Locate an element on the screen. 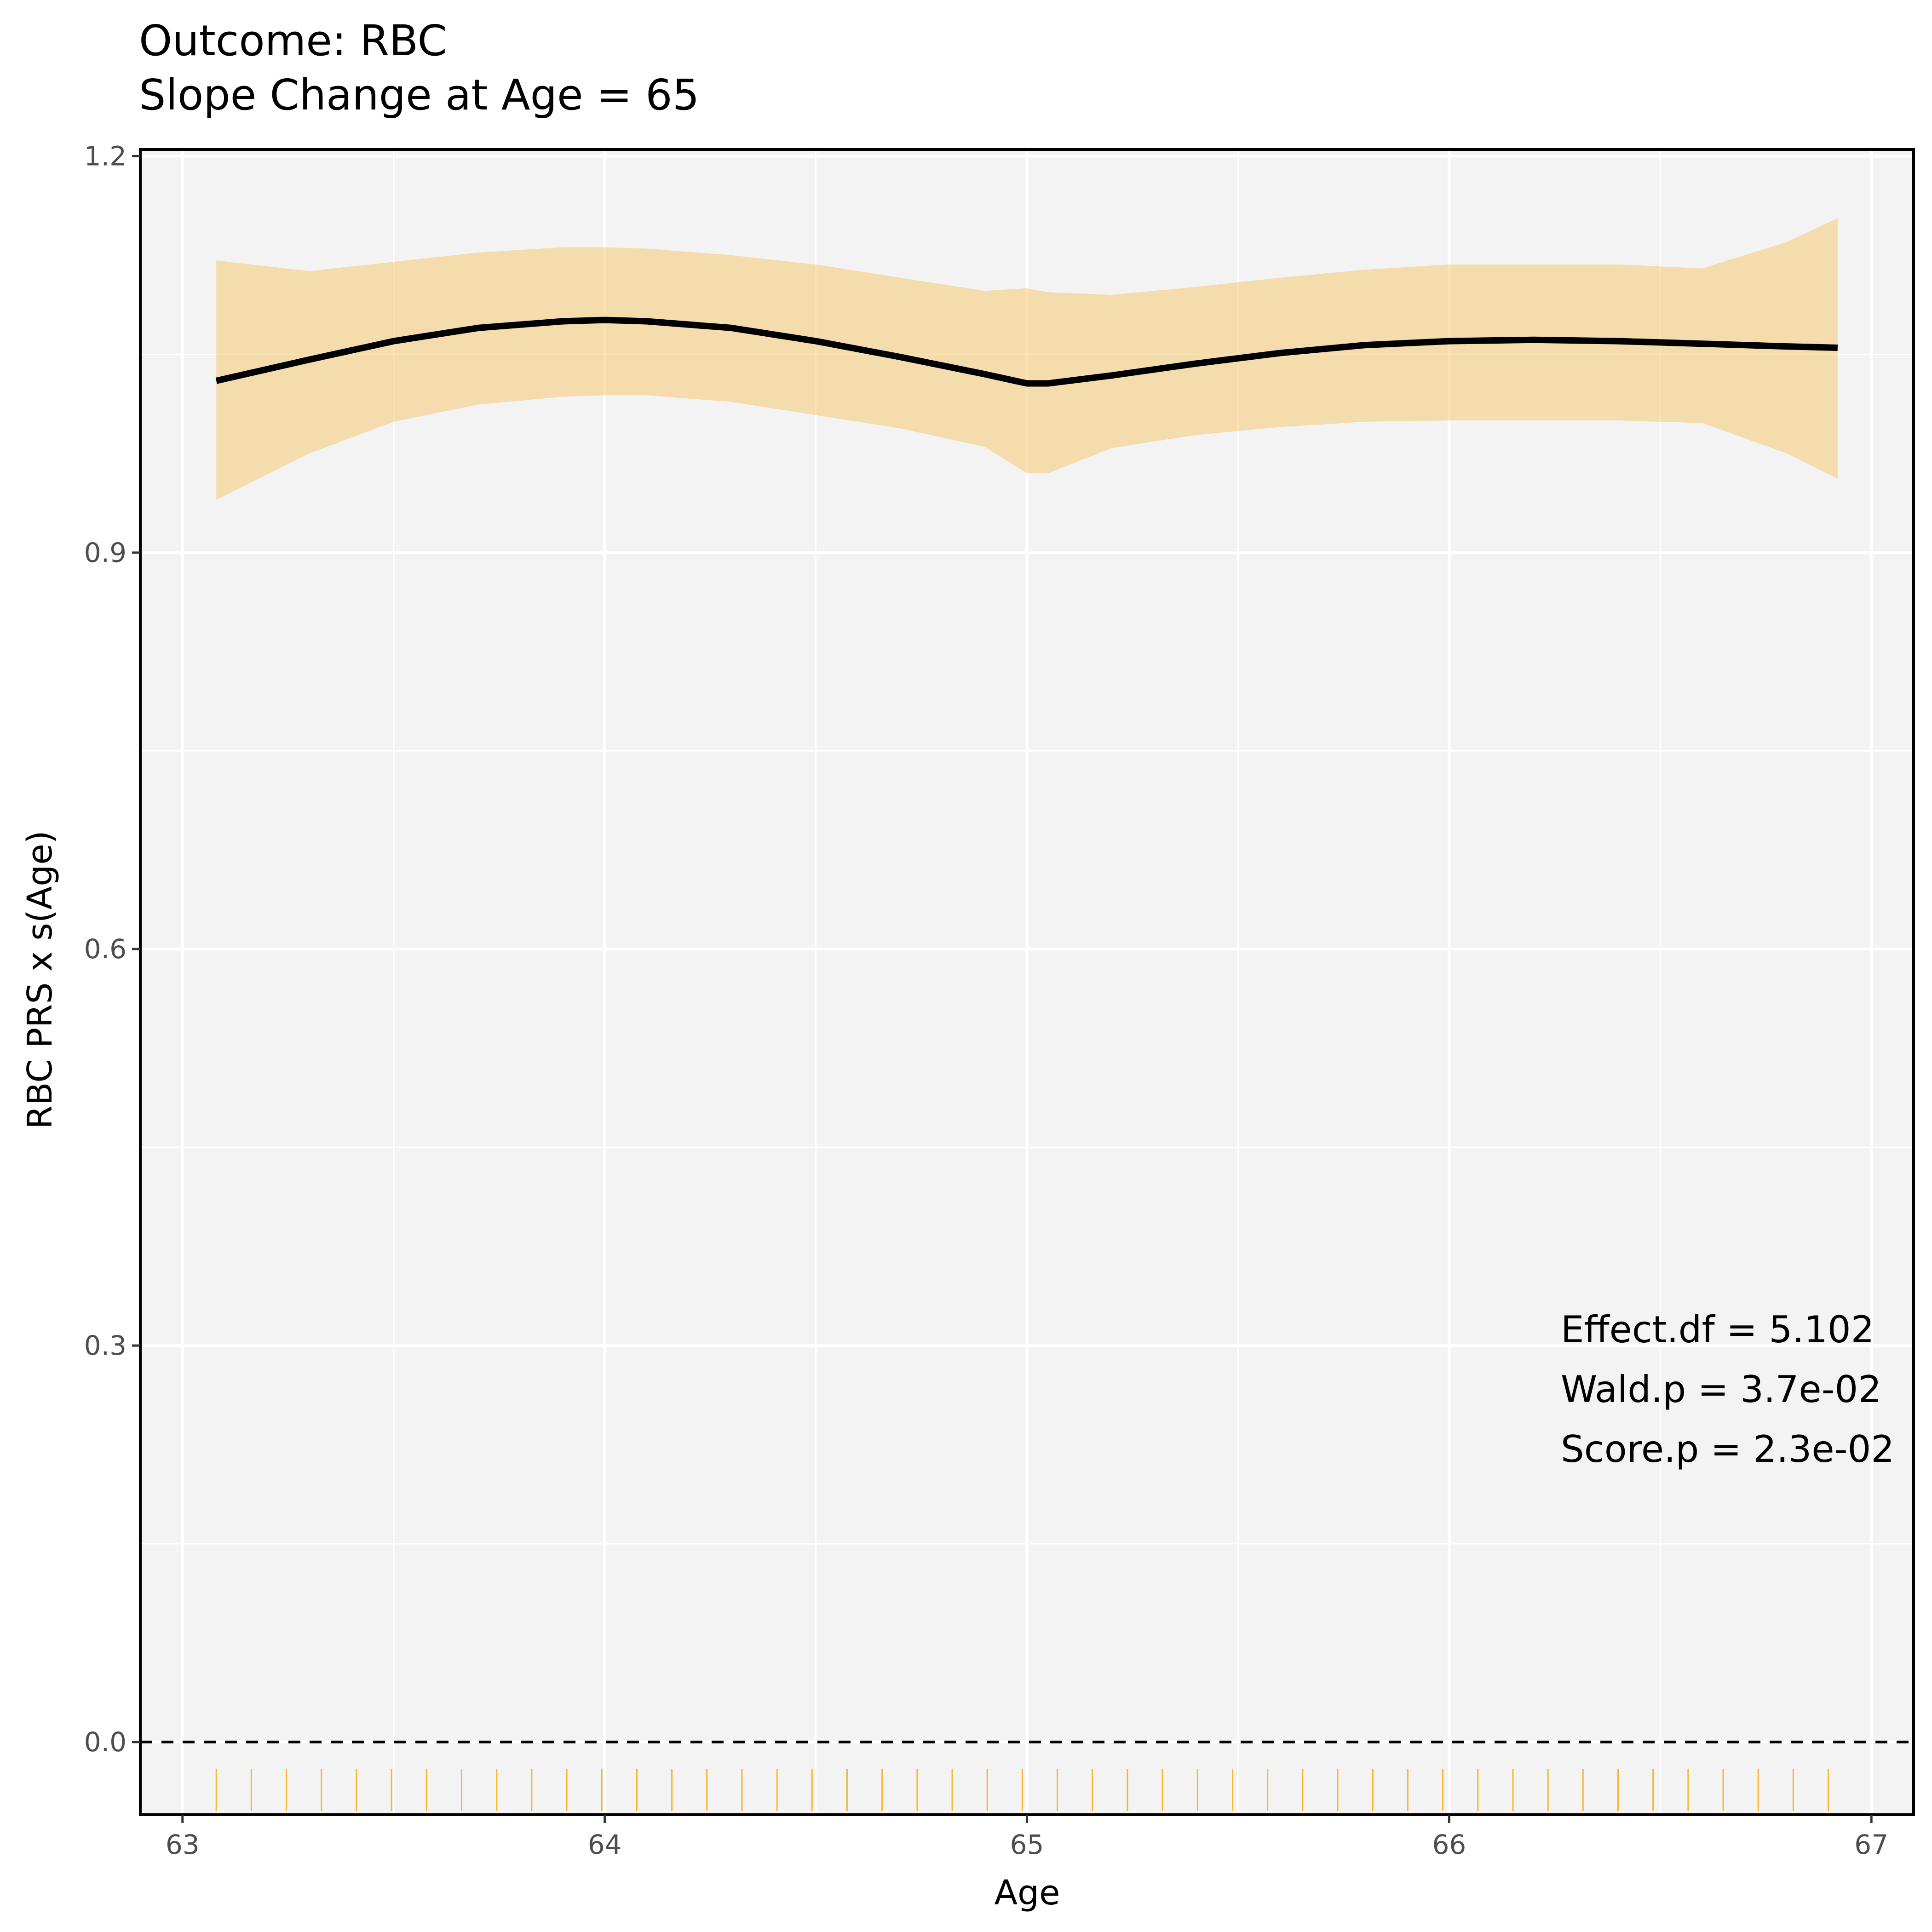 This screenshot has height=1932, width=1932. x-tick-label: 66 is located at coordinates (1449, 1844).